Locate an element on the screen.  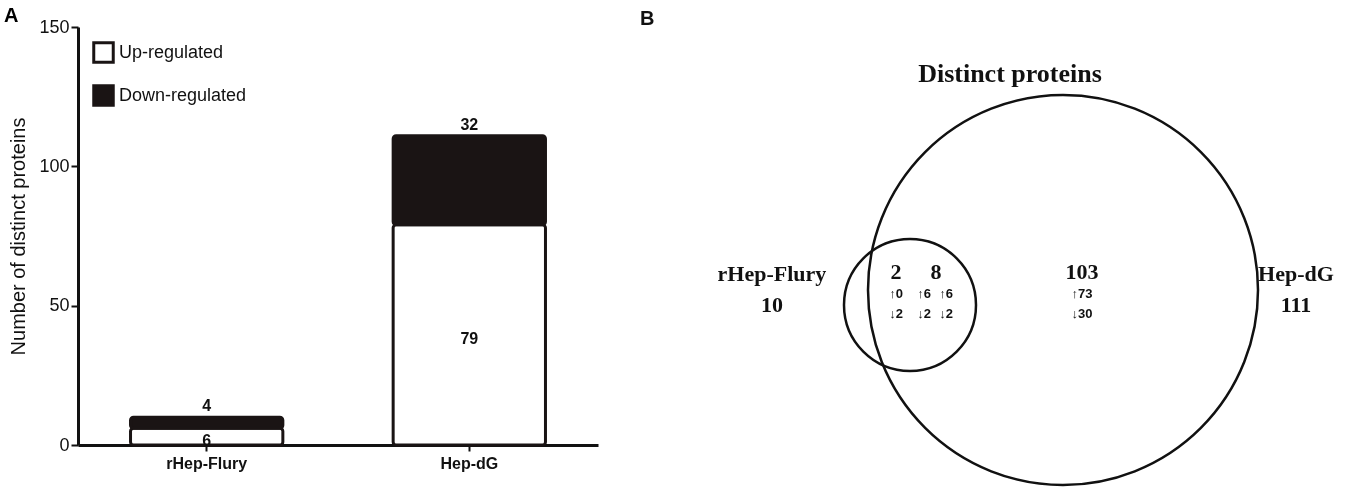
data-label: 4 is located at coordinates (207, 406).